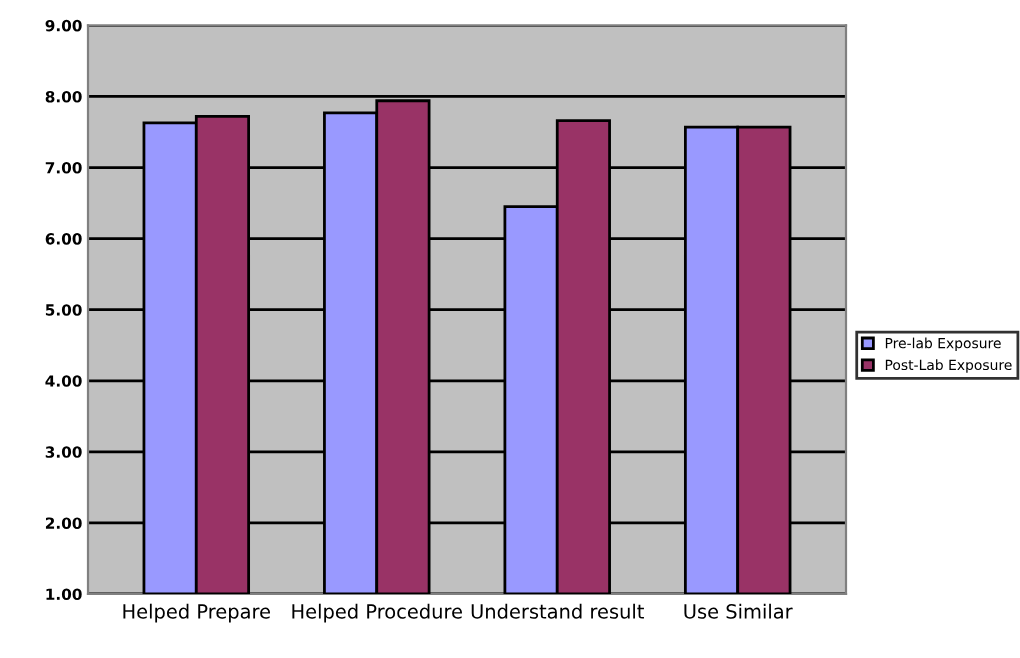 This screenshot has width=1020, height=658. I want to click on x-tick-label: Helped Prepare, so click(196, 613).